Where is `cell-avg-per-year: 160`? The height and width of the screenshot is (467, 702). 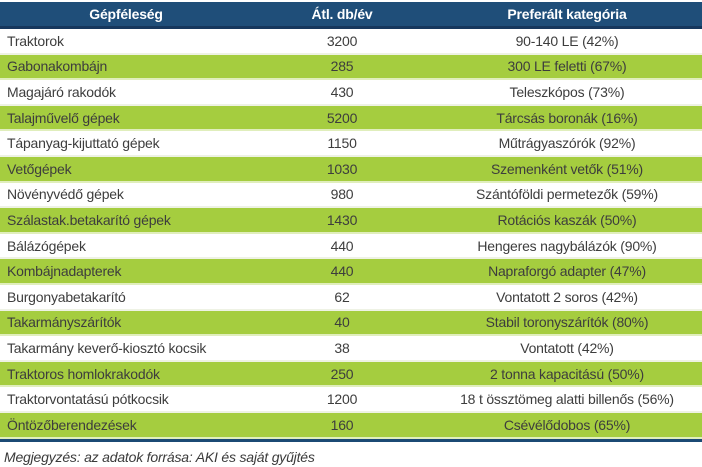 cell-avg-per-year: 160 is located at coordinates (342, 424).